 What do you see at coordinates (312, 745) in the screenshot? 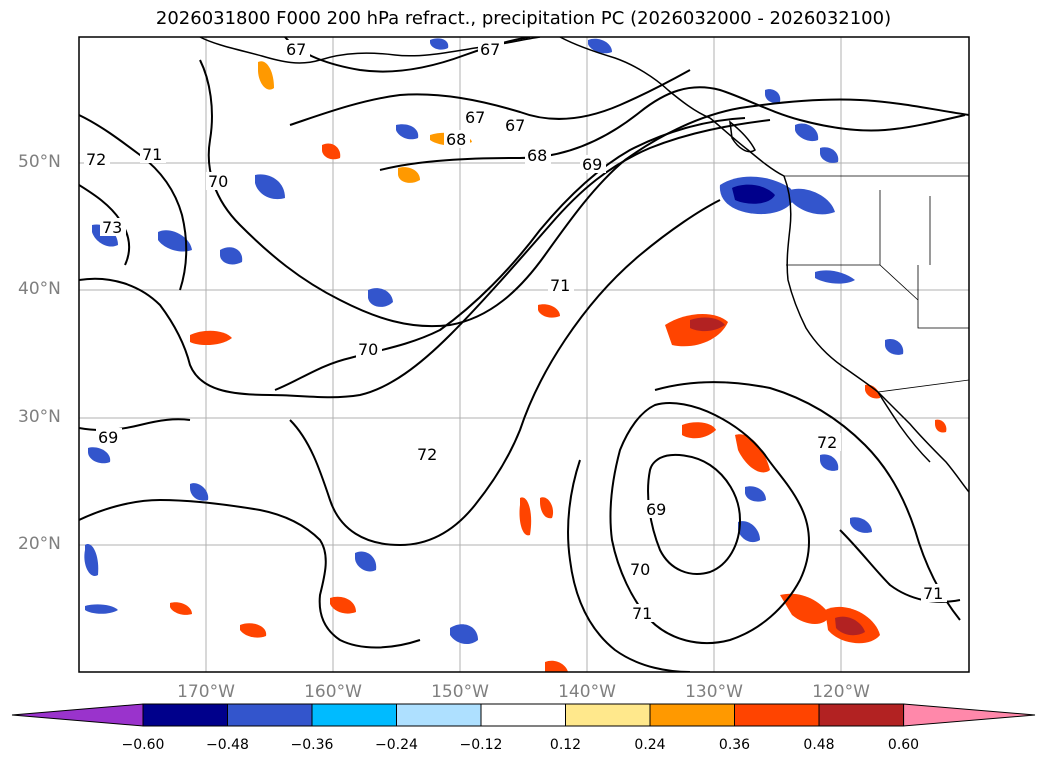
I see `colorbar-tick-label: −0.36` at bounding box center [312, 745].